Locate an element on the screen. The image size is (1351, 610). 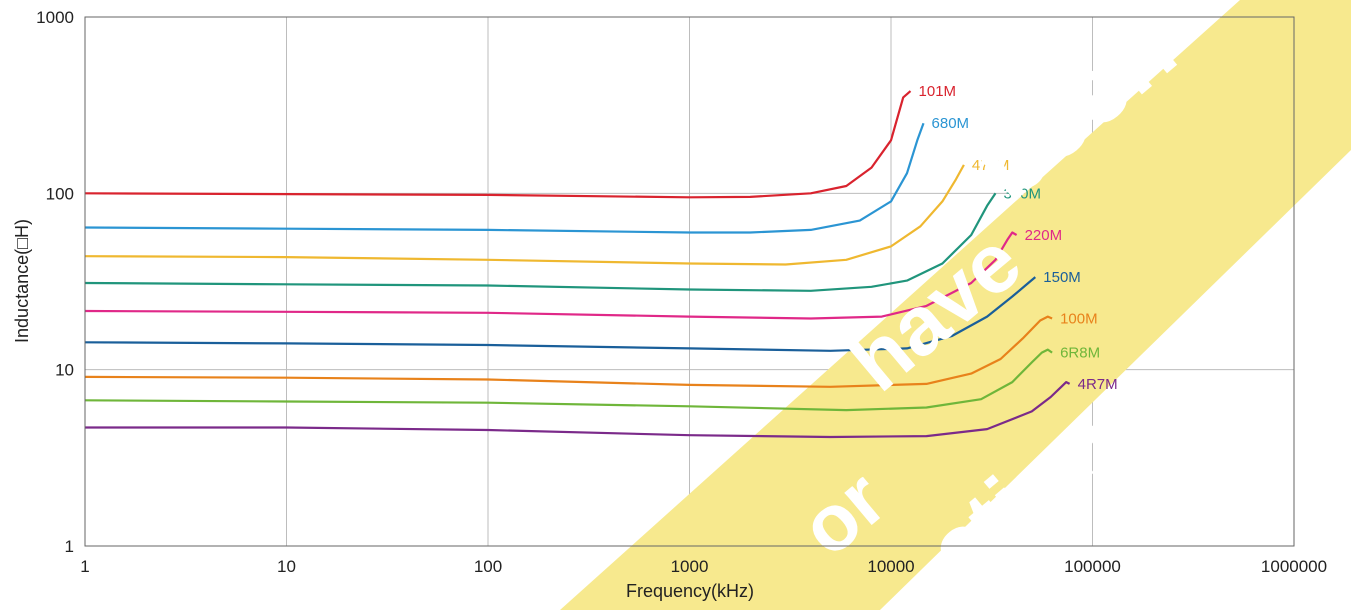
series-label: 680M is located at coordinates (951, 123).